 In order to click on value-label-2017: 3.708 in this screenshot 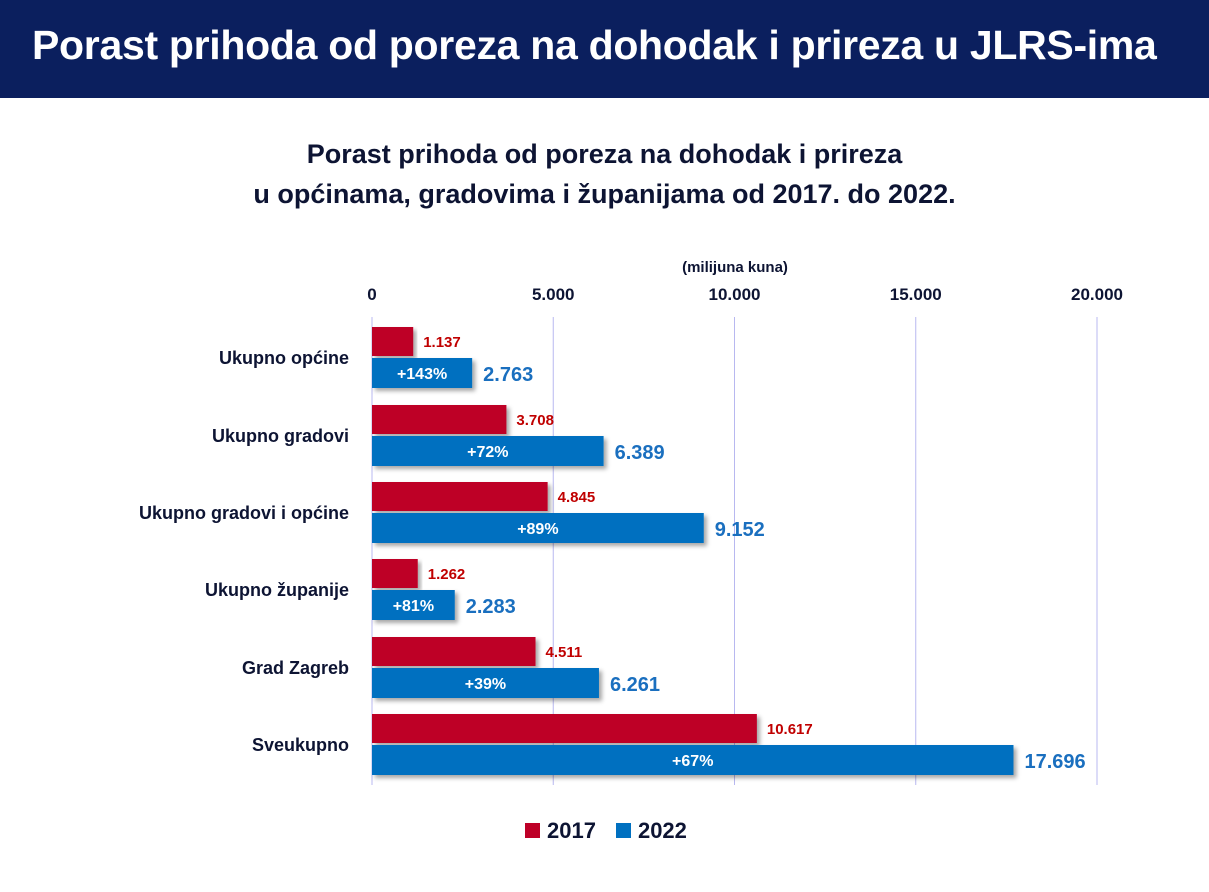, I will do `click(535, 420)`.